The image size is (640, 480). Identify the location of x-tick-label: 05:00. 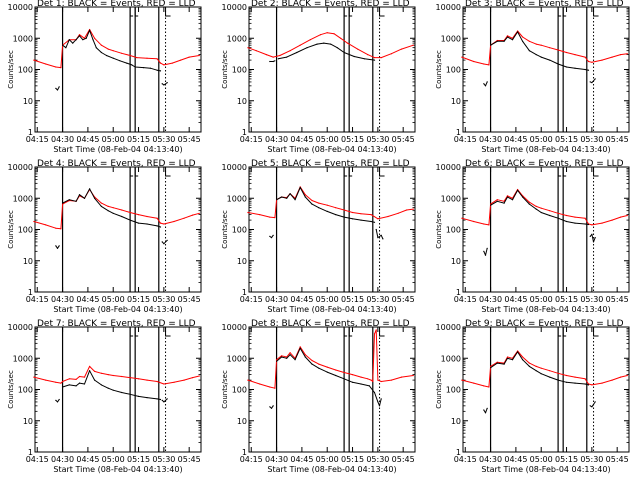
(113, 139).